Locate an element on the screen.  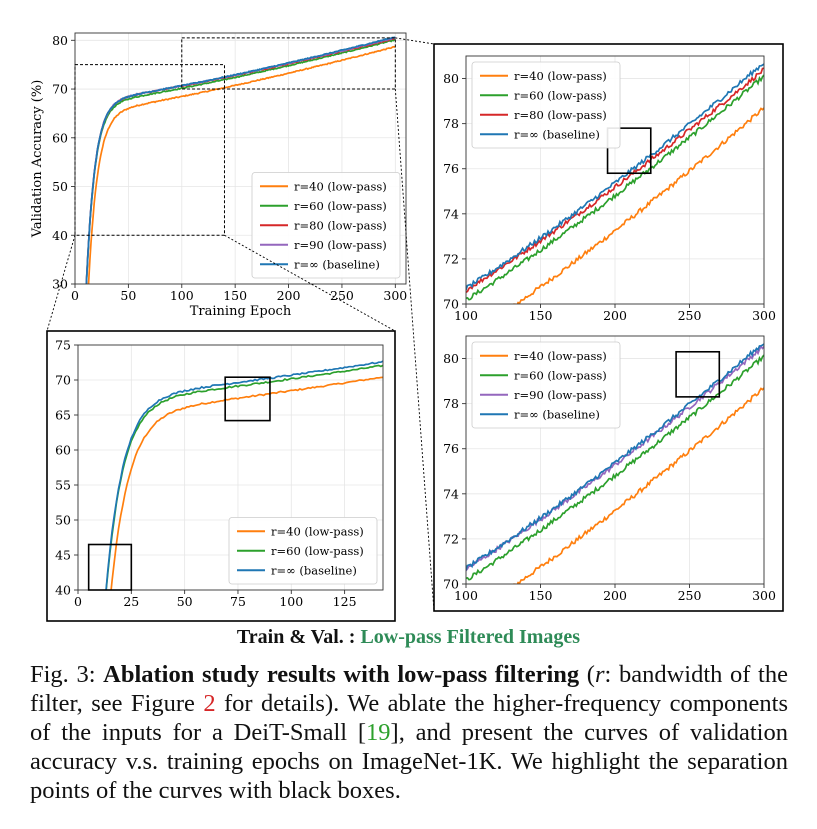
x-tick-label: 0 is located at coordinates (75, 295).